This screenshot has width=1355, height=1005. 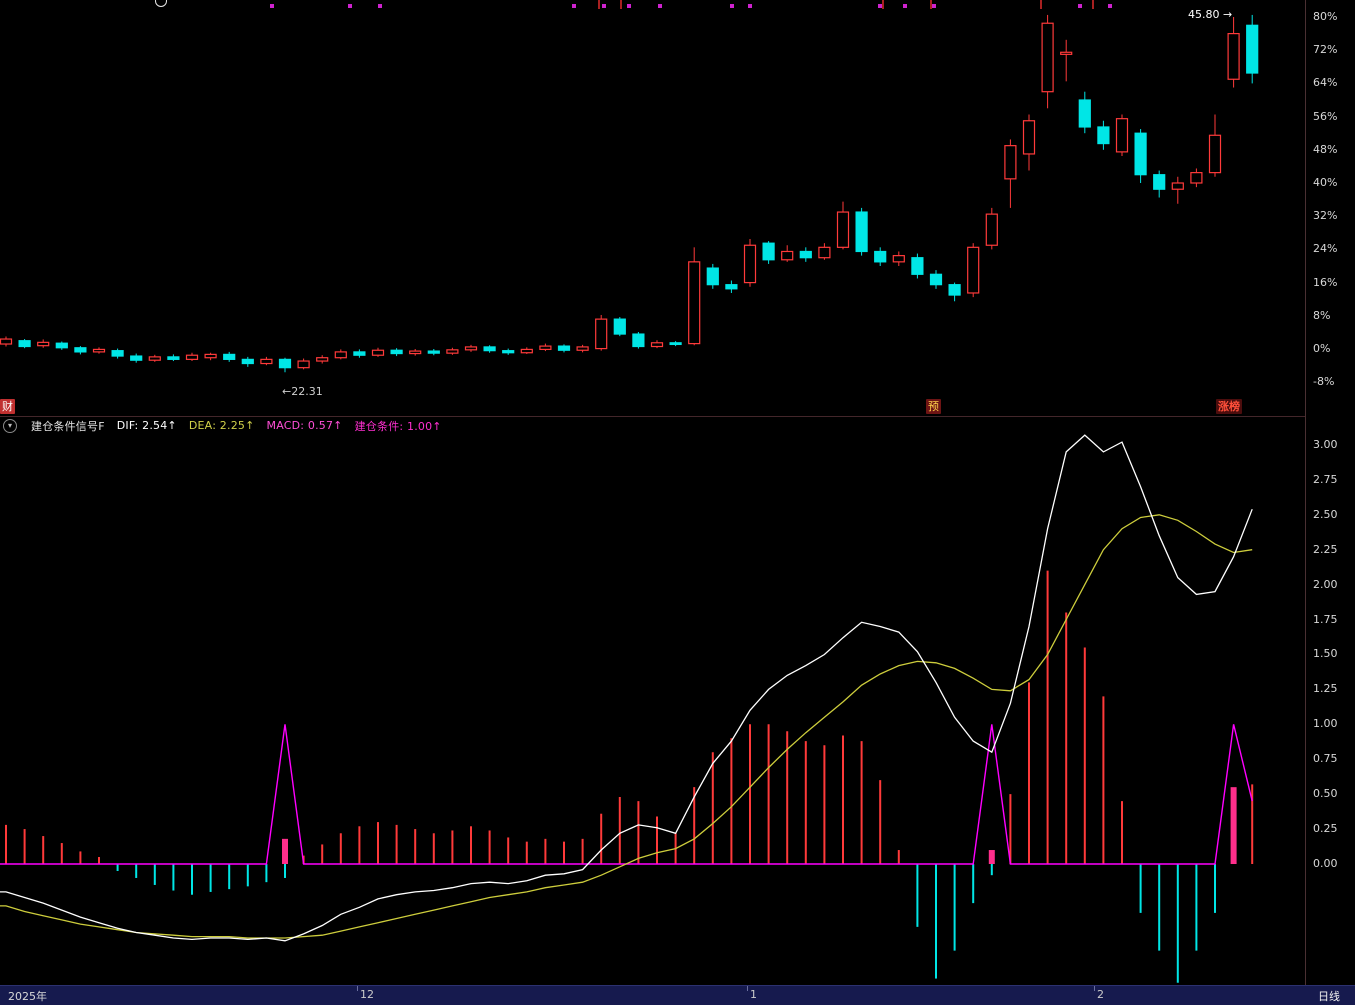 What do you see at coordinates (1325, 724) in the screenshot?
I see `indicator-axis-tick: 1.00` at bounding box center [1325, 724].